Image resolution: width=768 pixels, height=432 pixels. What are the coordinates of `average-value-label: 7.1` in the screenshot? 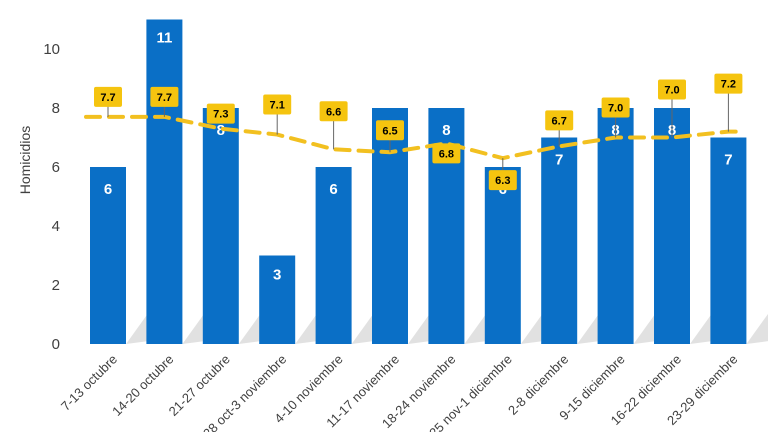 It's located at (277, 106).